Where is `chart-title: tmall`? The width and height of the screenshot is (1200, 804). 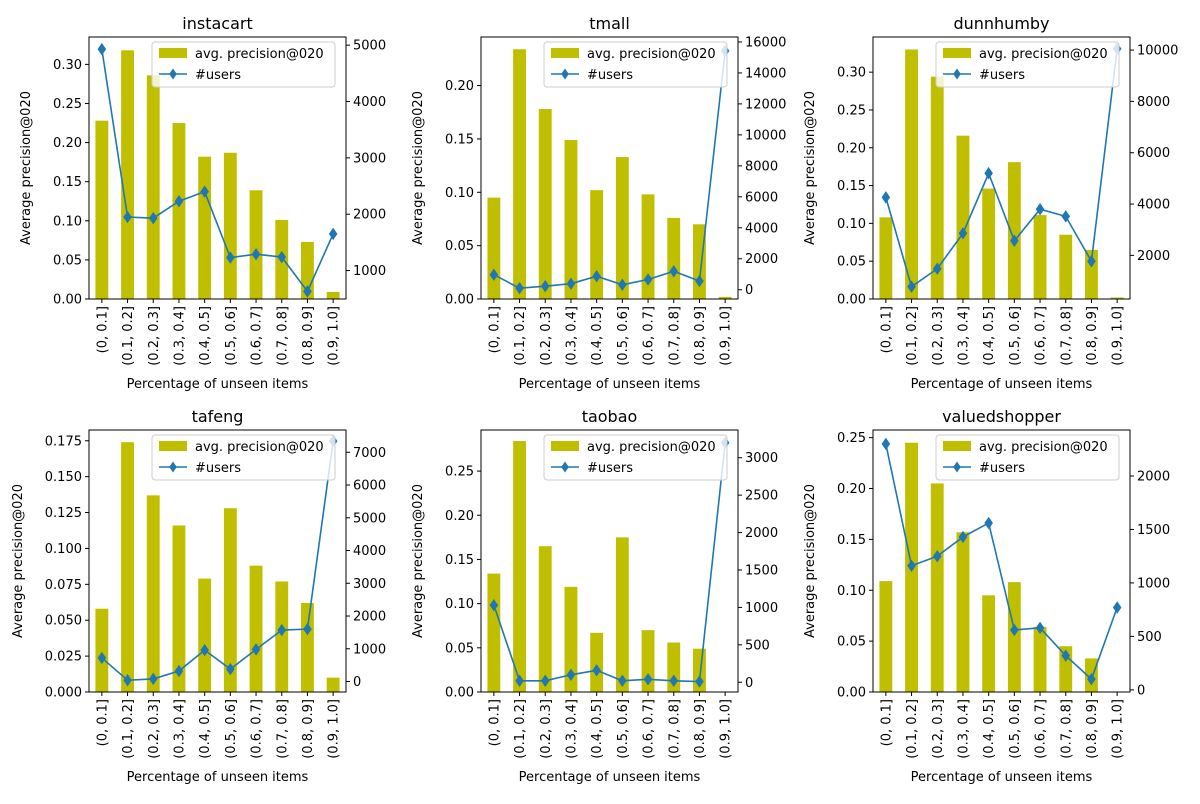
chart-title: tmall is located at coordinates (609, 23).